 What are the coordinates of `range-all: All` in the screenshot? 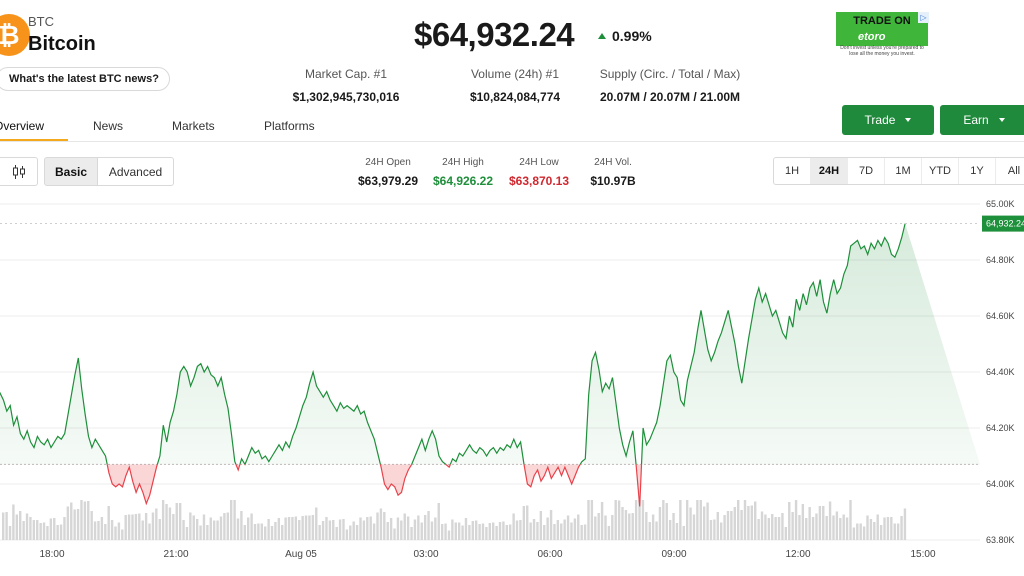 It's located at (1010, 171).